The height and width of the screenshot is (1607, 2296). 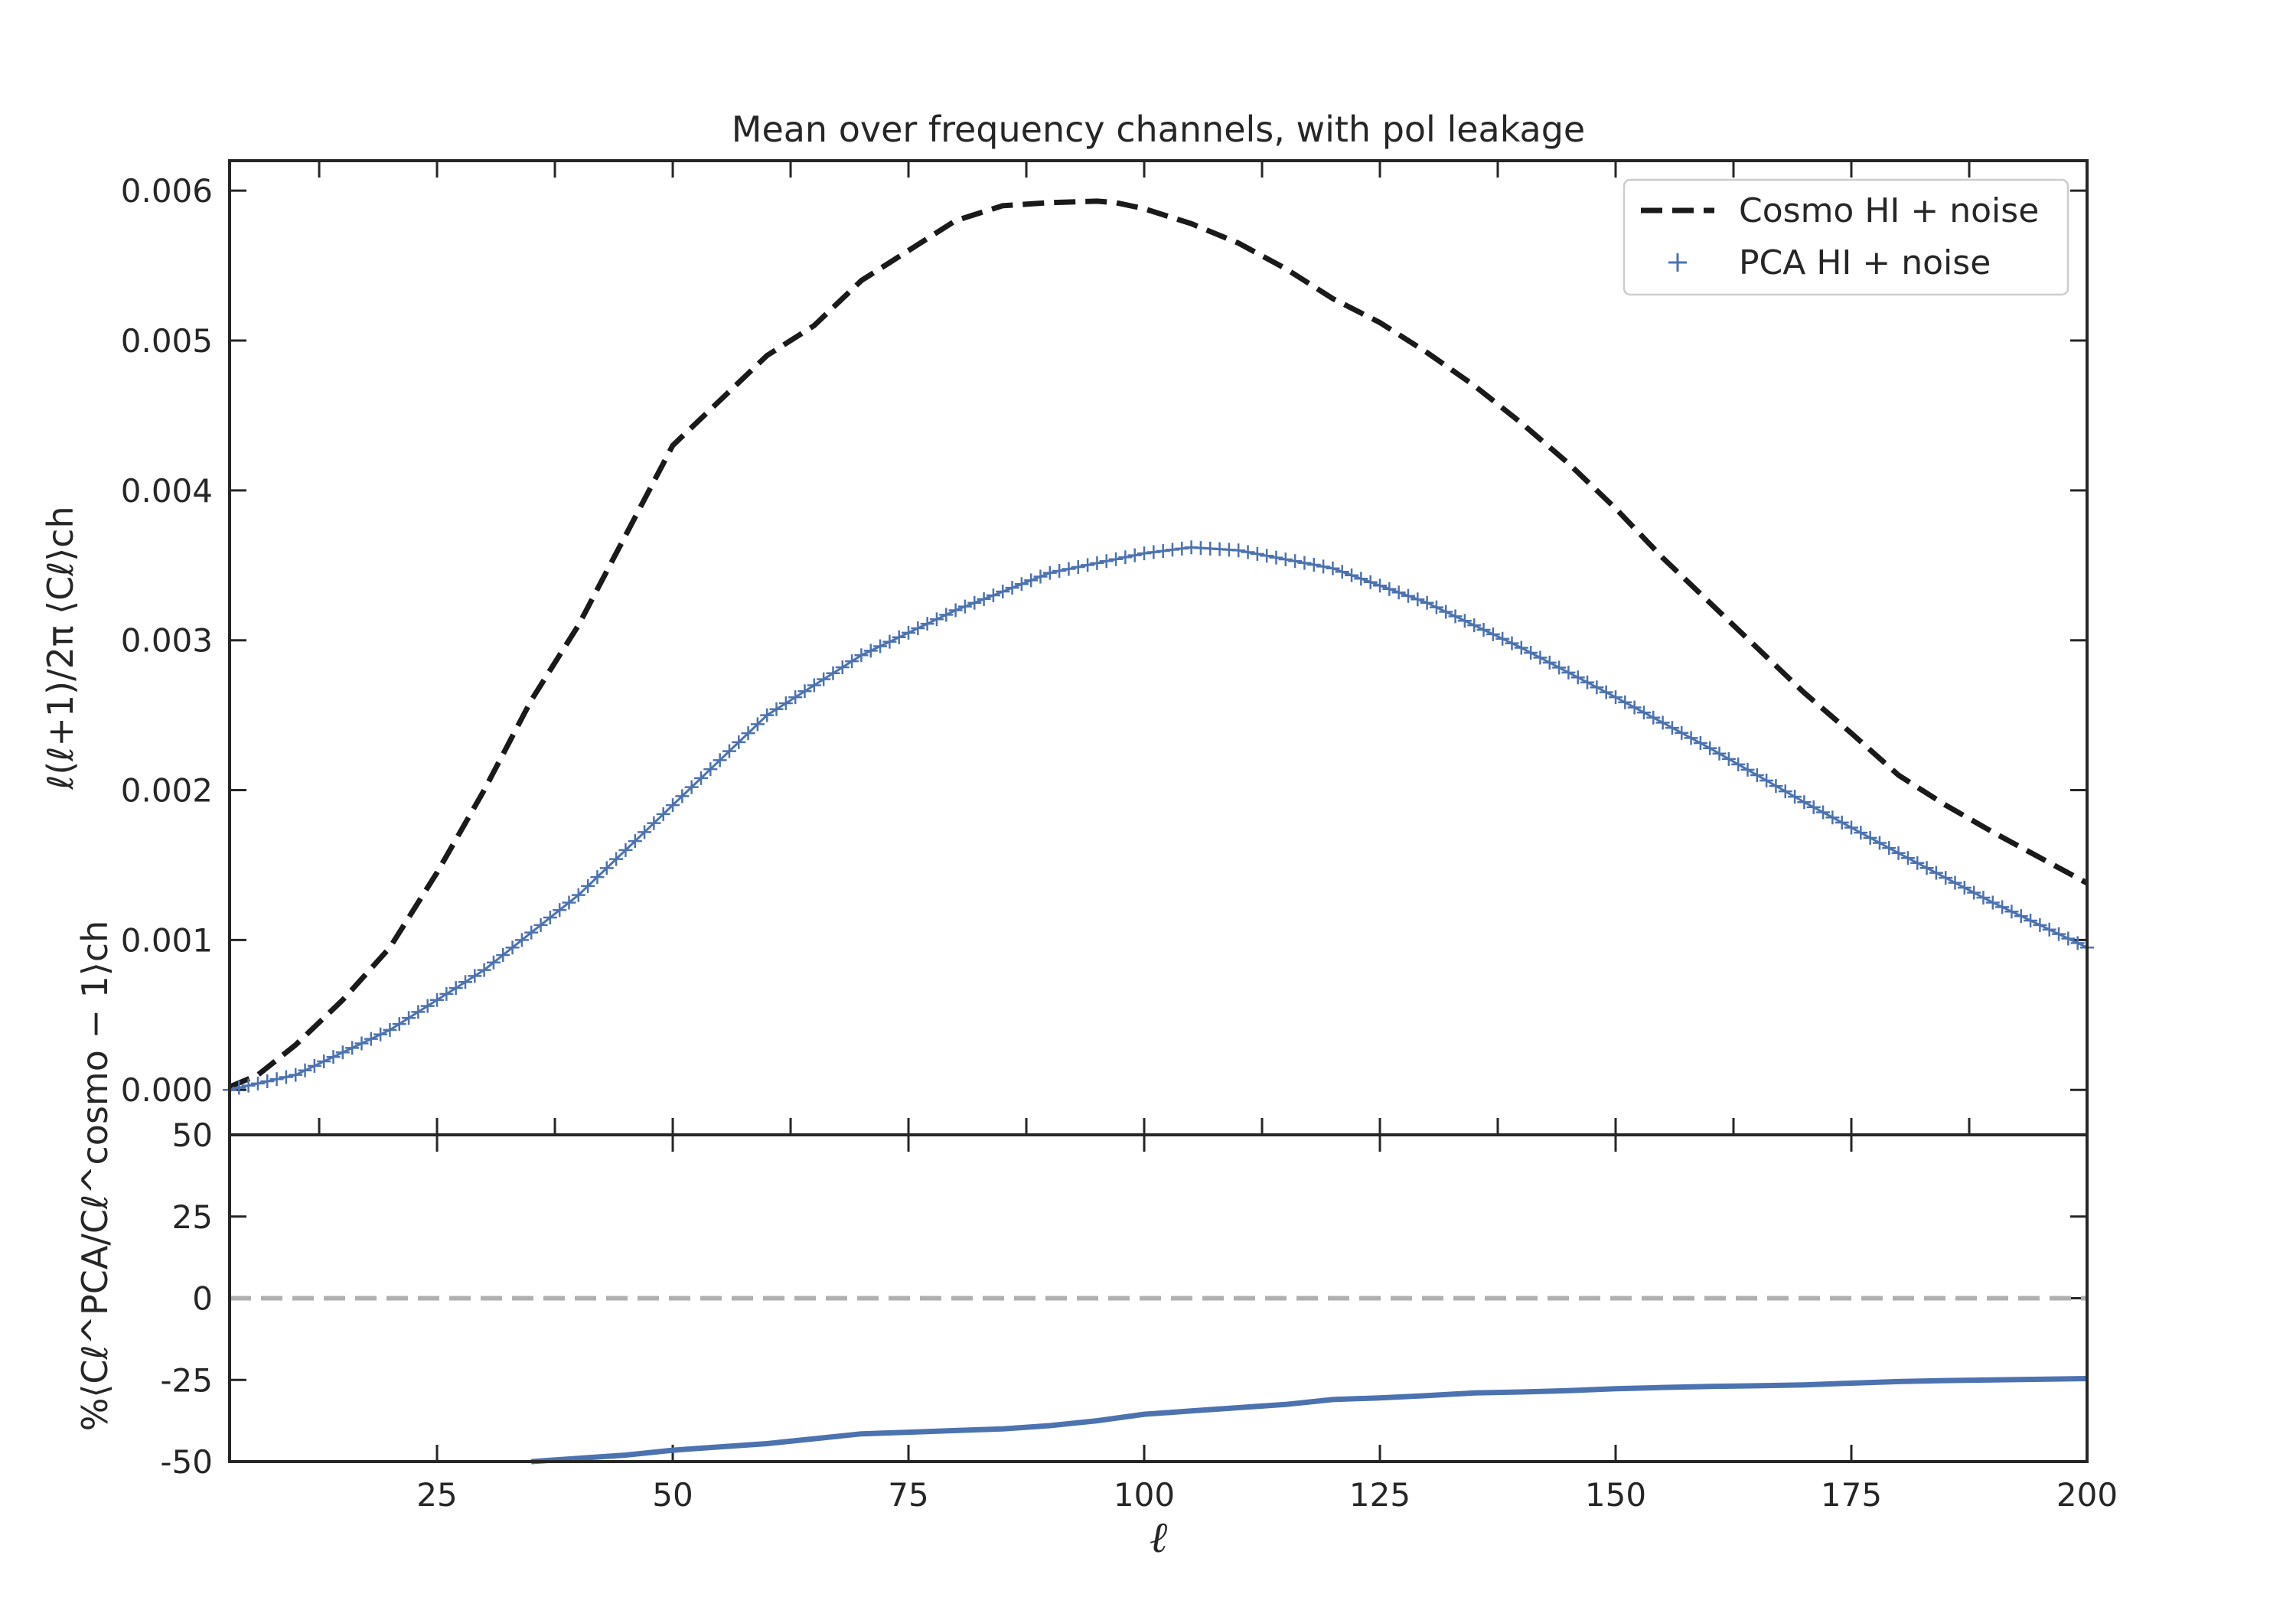 I want to click on y-tick-label: -25, so click(x=186, y=1380).